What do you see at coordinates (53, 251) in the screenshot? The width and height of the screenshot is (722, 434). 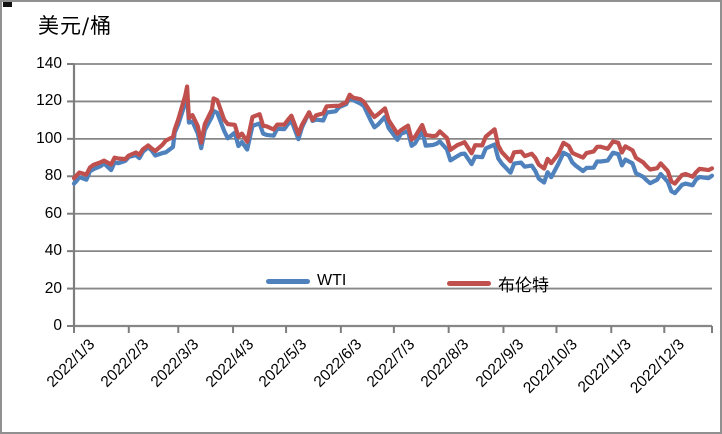 I see `y-tick-label: 40` at bounding box center [53, 251].